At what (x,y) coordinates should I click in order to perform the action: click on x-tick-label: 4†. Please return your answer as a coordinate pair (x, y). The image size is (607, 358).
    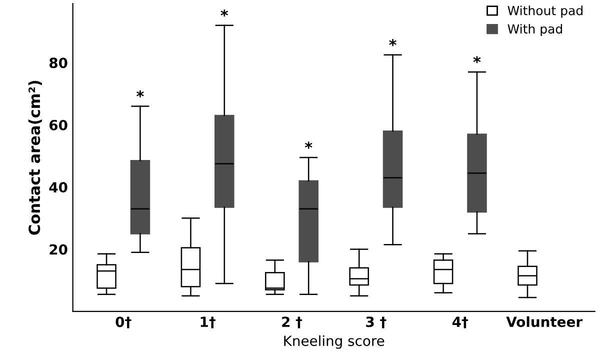
    Looking at the image, I should click on (460, 322).